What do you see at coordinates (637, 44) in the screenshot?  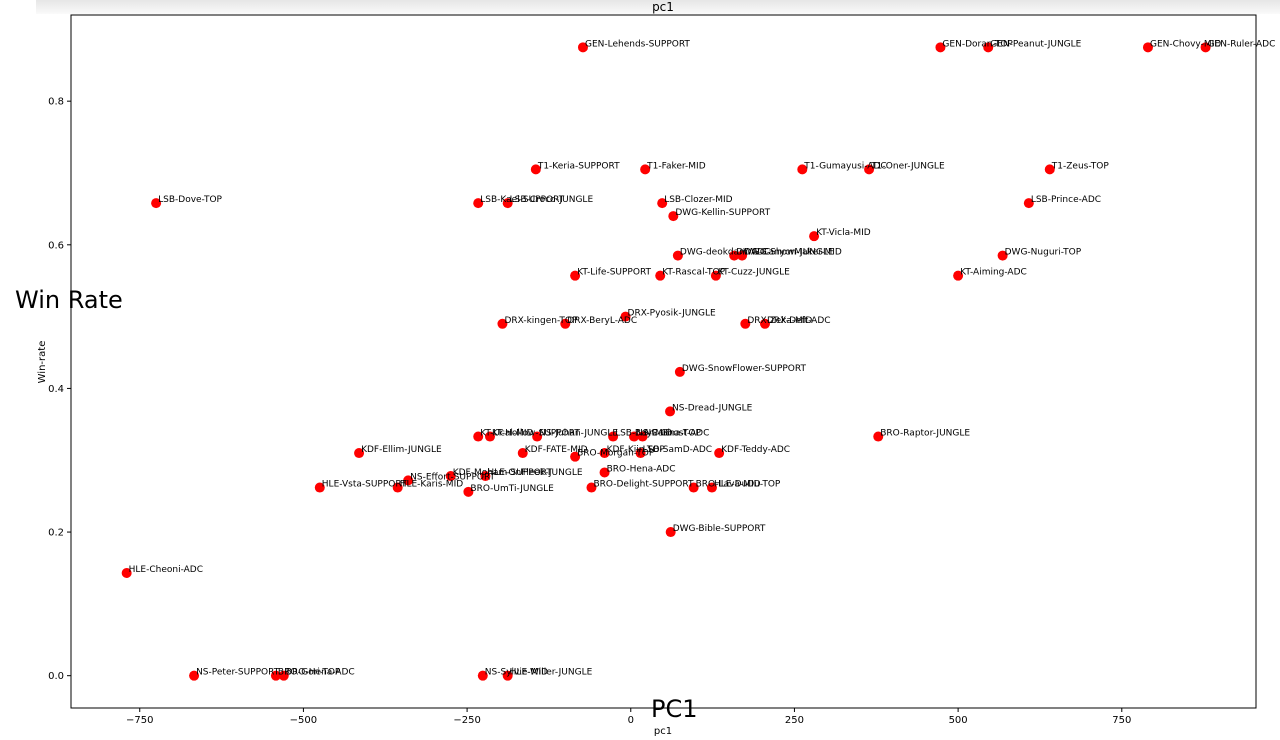 I see `point-label: GEN-Lehends-SUPPORT` at bounding box center [637, 44].